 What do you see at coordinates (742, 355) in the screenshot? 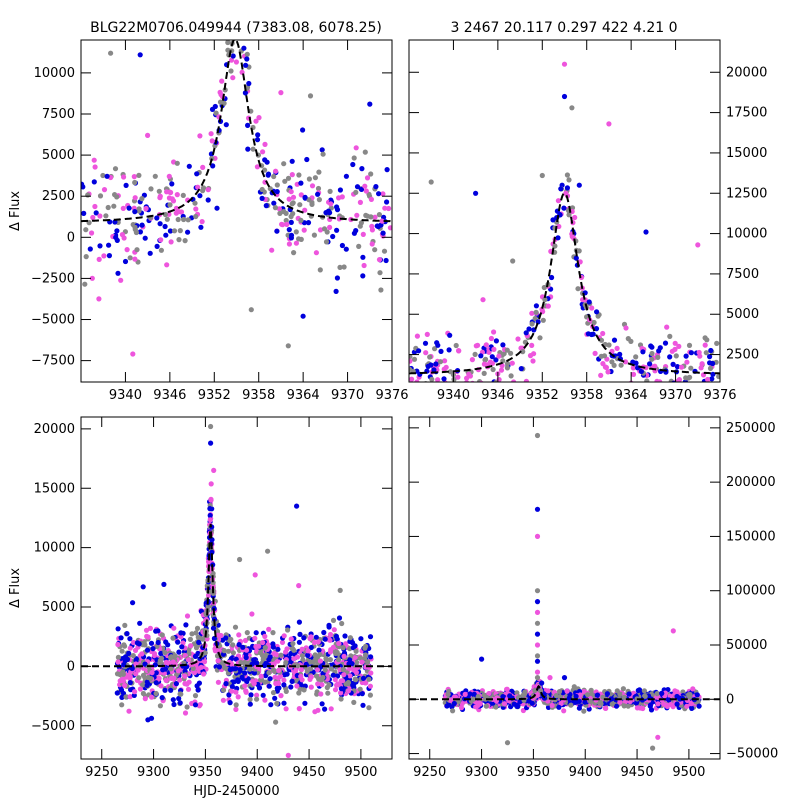
I see `y-tick-label: 2500` at bounding box center [742, 355].